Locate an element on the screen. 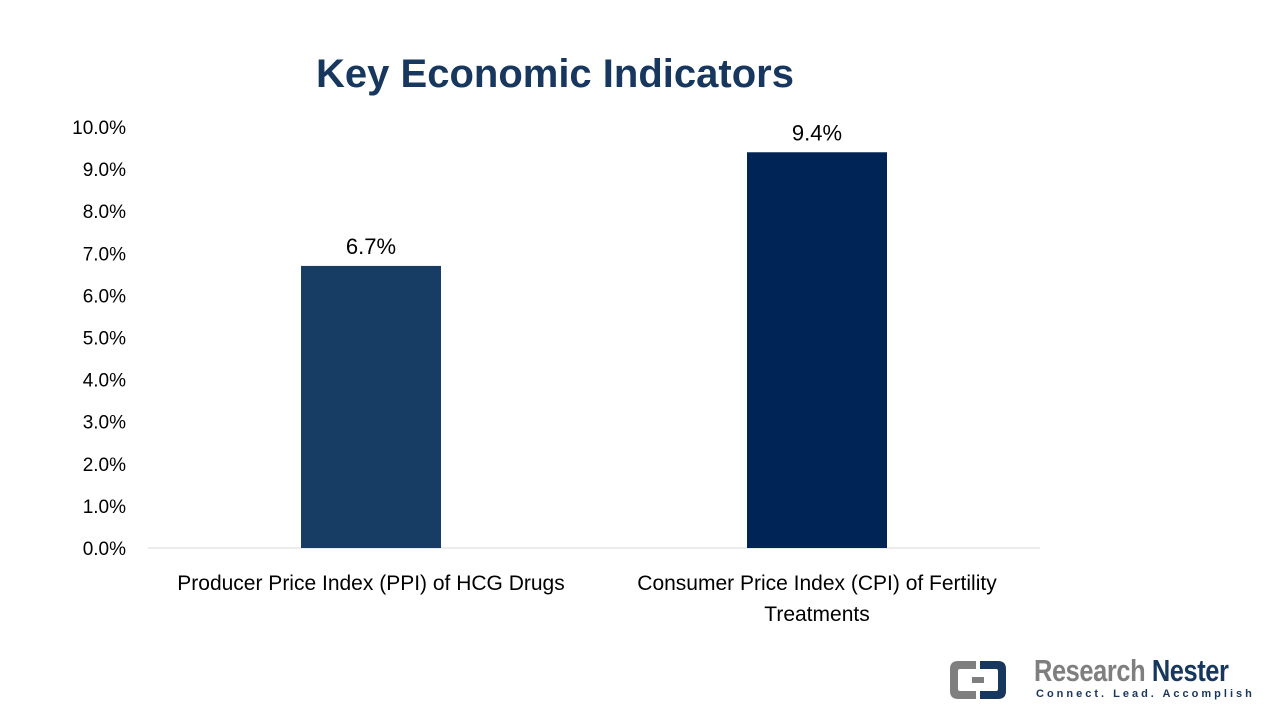 The image size is (1280, 720). logo-word-nester: Nester is located at coordinates (1190, 670).